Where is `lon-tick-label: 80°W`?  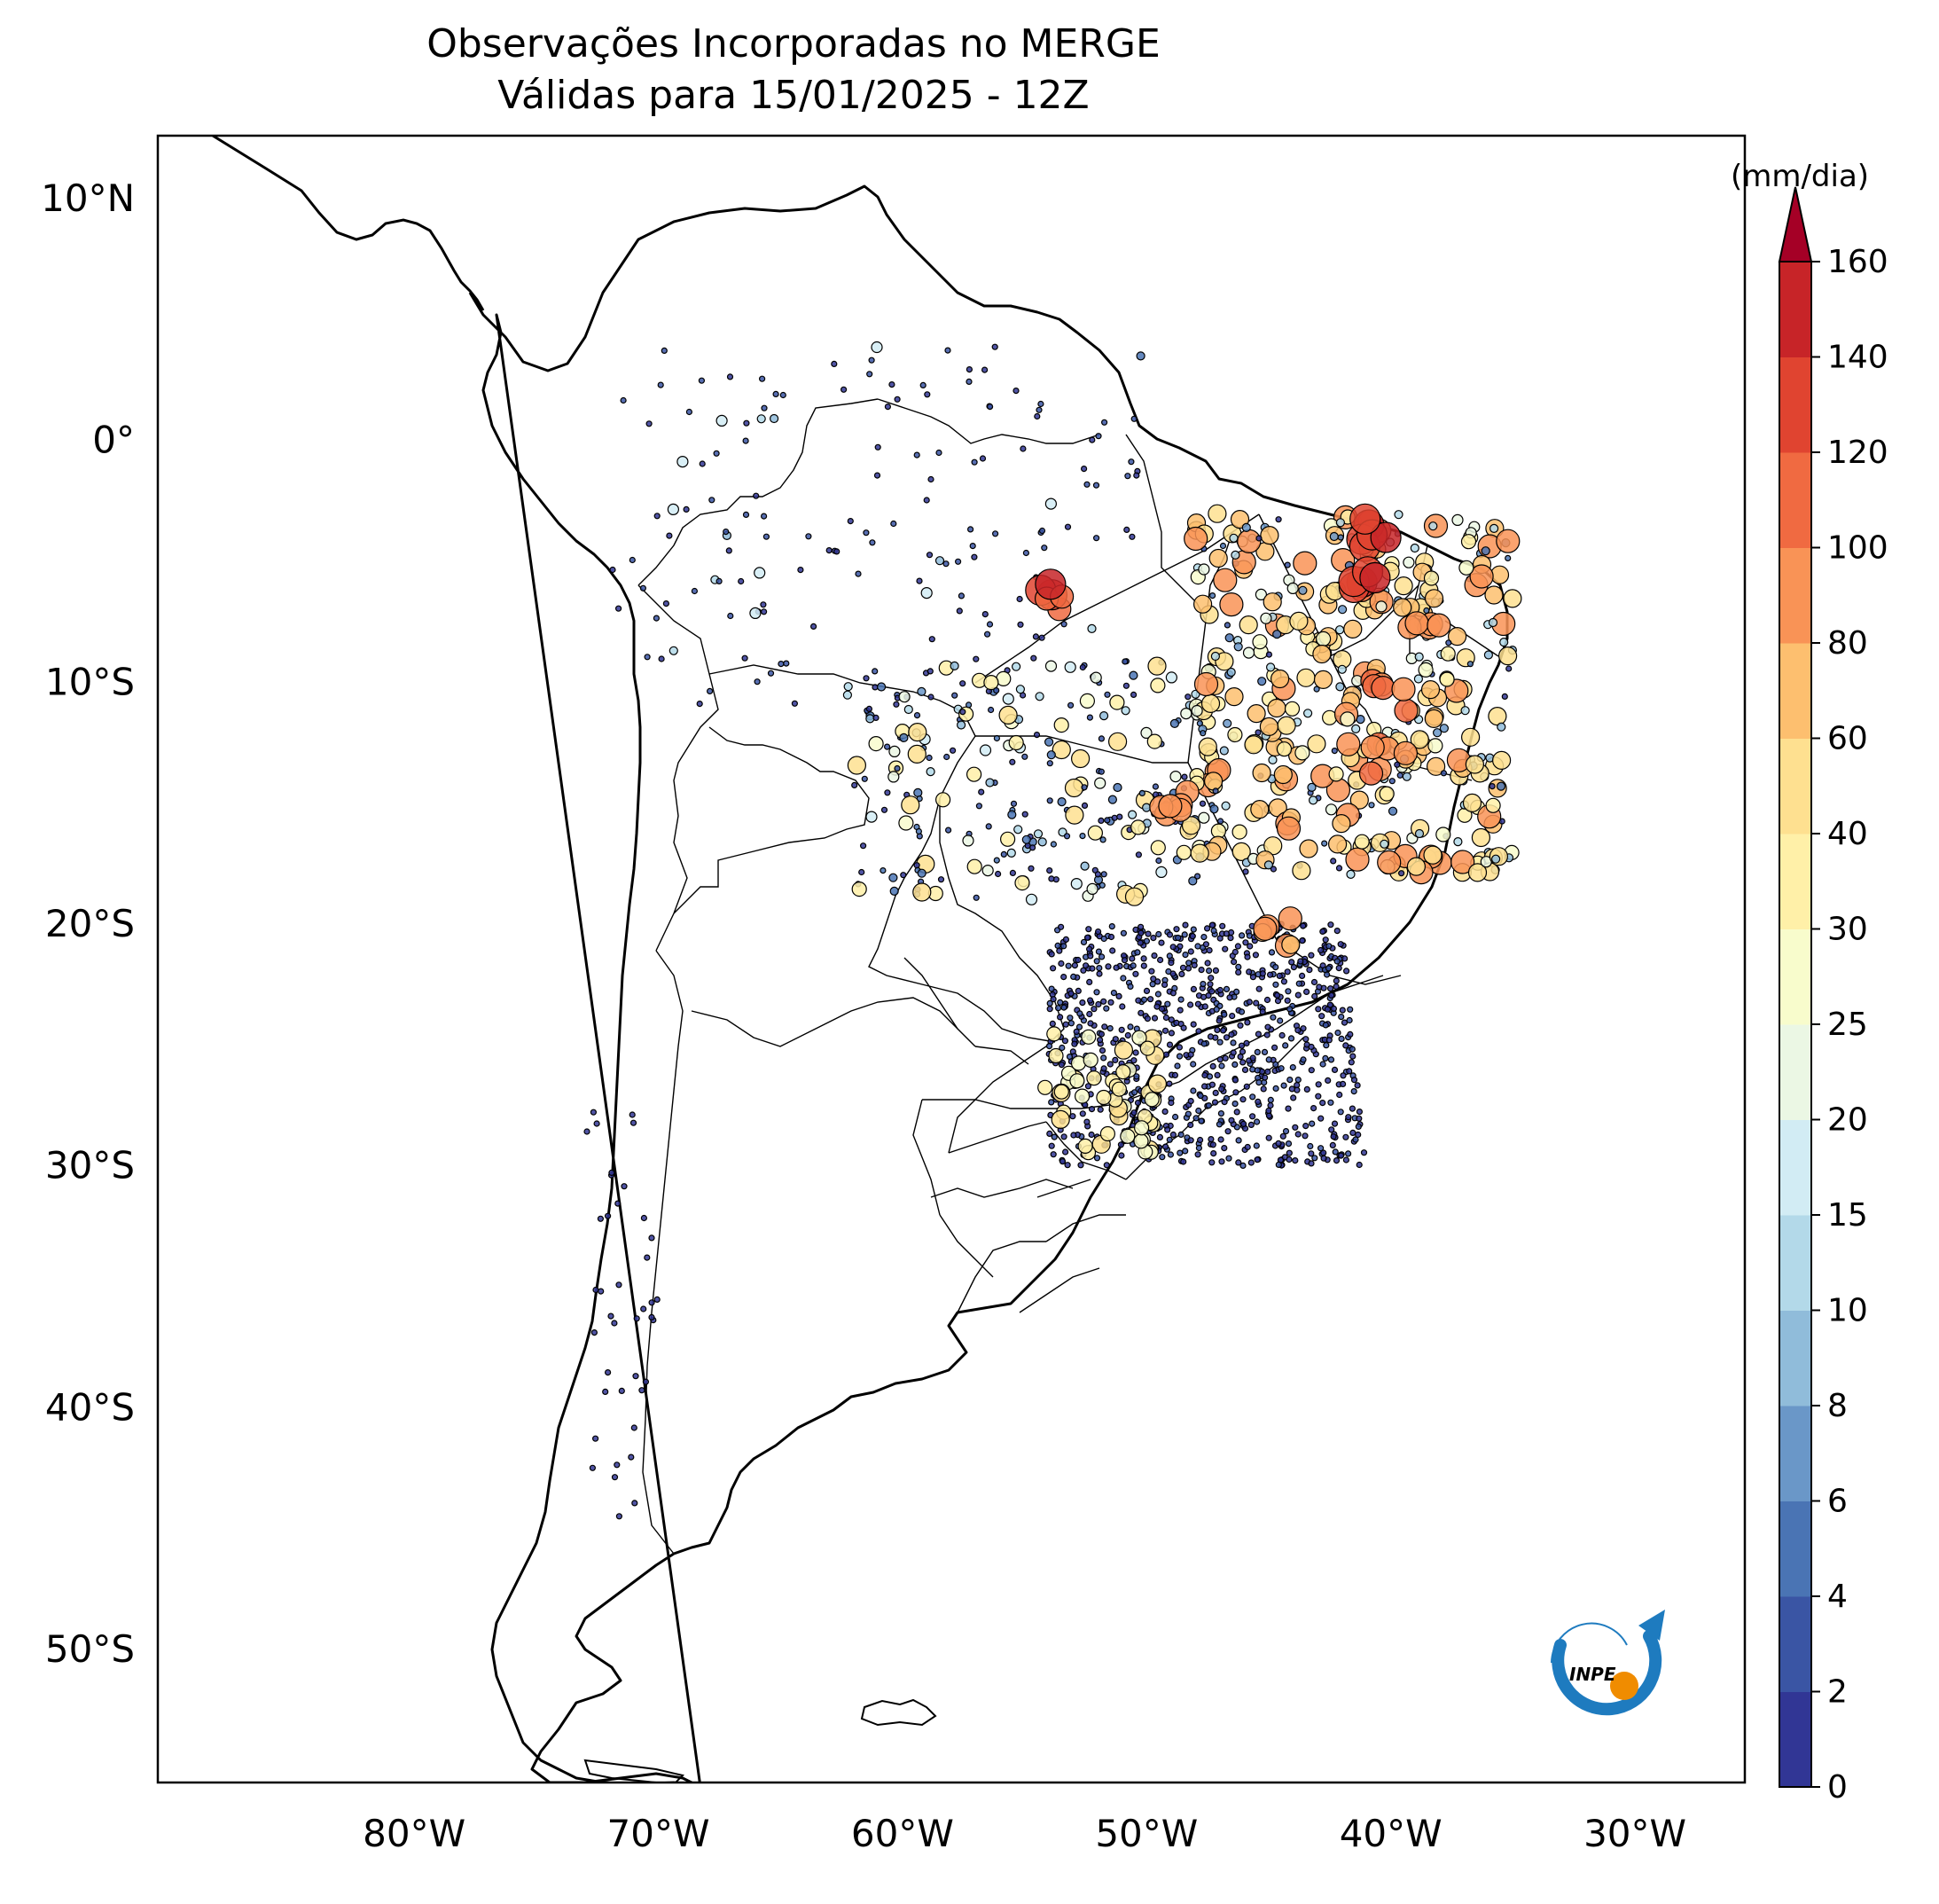 lon-tick-label: 80°W is located at coordinates (414, 1834).